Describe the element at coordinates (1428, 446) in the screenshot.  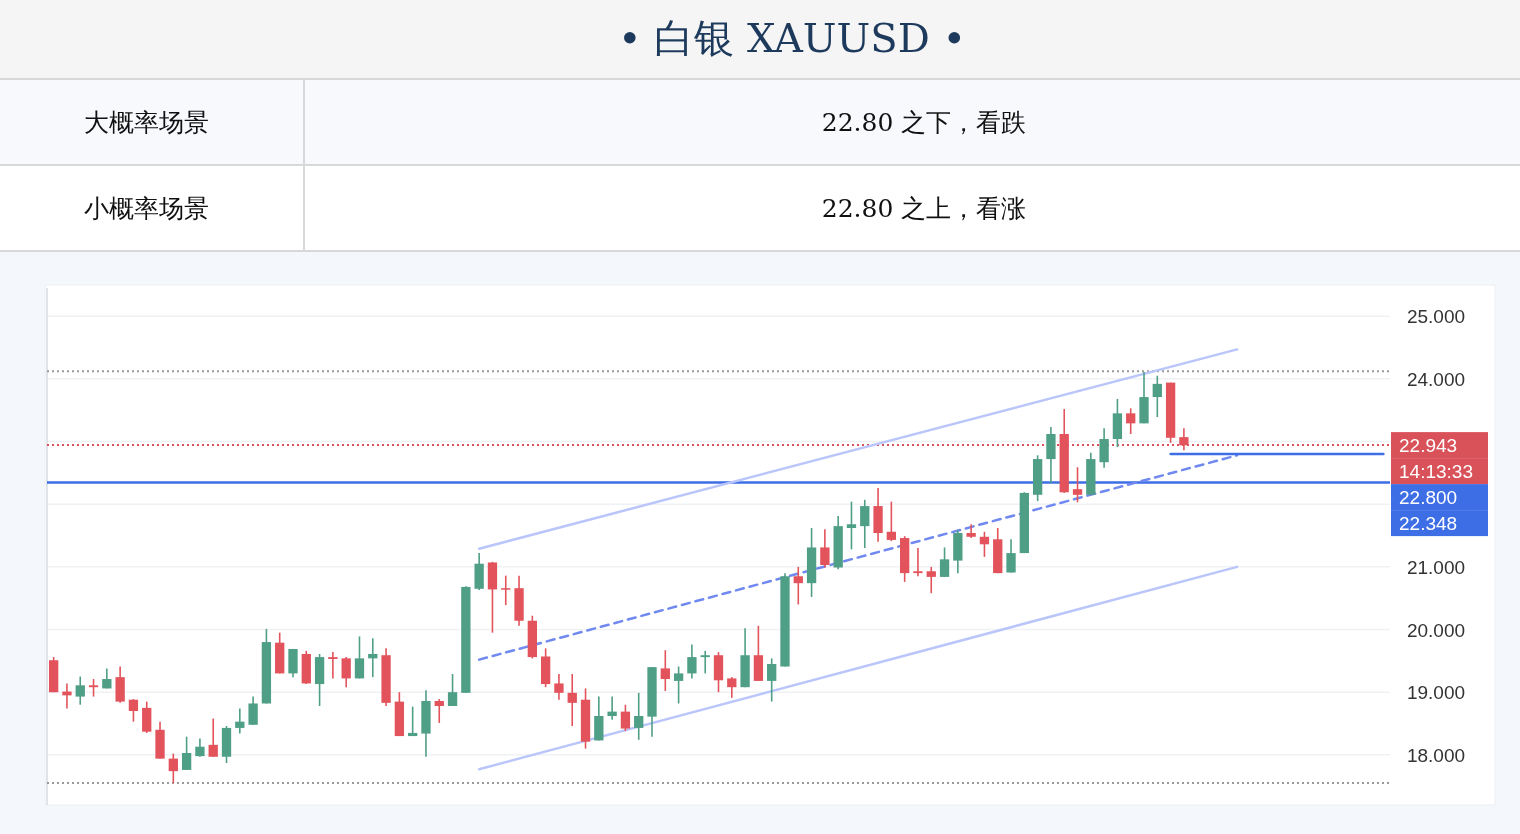
I see `ref-line-label: 22.943` at that location.